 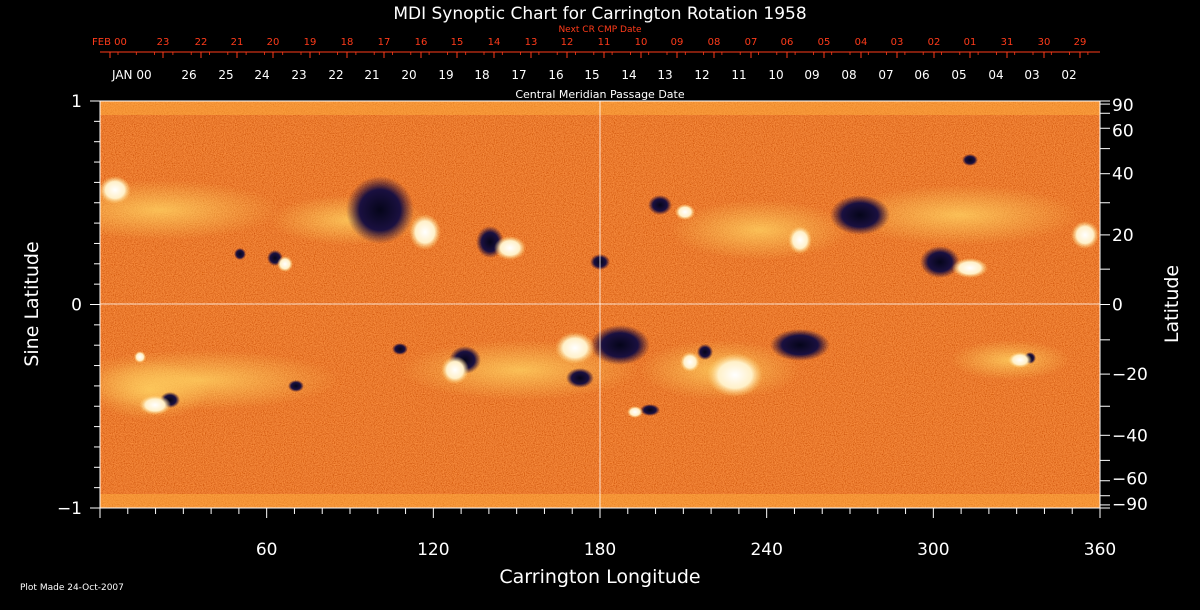 I want to click on bottom-date-label: 15, so click(x=591, y=75).